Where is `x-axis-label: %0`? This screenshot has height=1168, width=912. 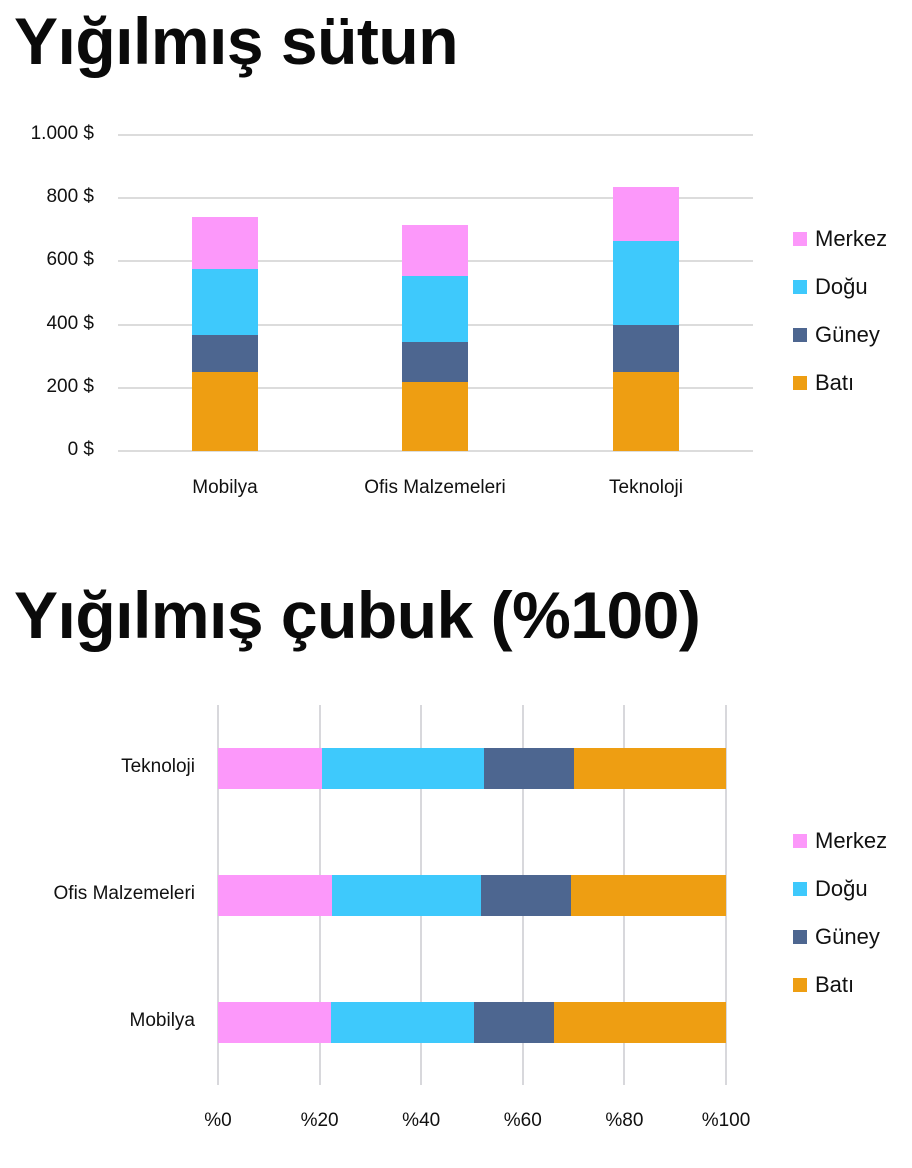 x-axis-label: %0 is located at coordinates (218, 1120).